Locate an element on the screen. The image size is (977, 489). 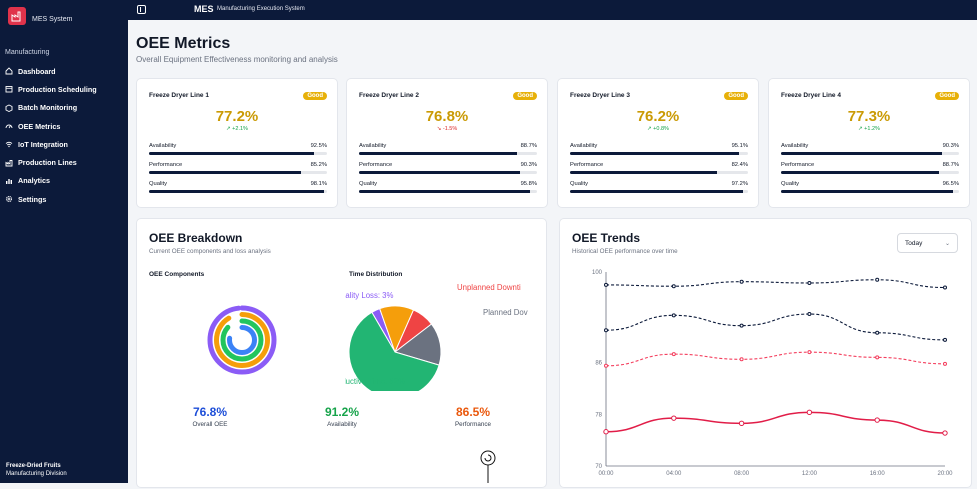
sidebar-item-label: IoT Integration is located at coordinates (43, 144).